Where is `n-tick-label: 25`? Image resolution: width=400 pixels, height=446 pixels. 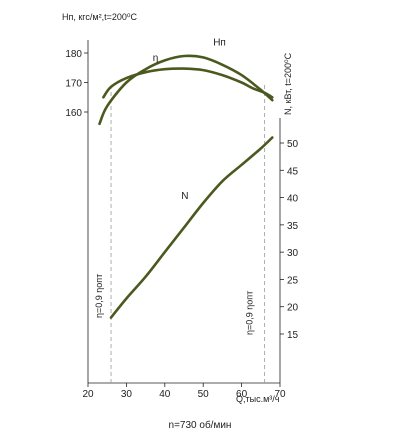
n-tick-label: 25 is located at coordinates (293, 280).